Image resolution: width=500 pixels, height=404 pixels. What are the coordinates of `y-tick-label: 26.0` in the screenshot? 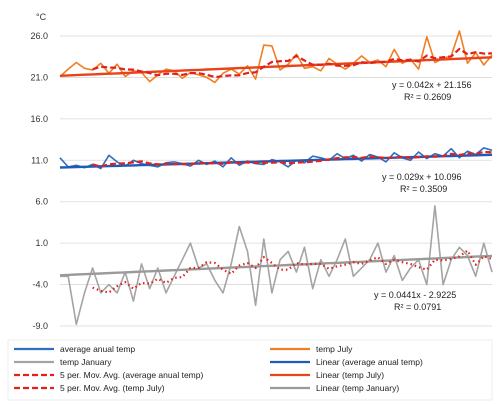 It's located at (39, 36).